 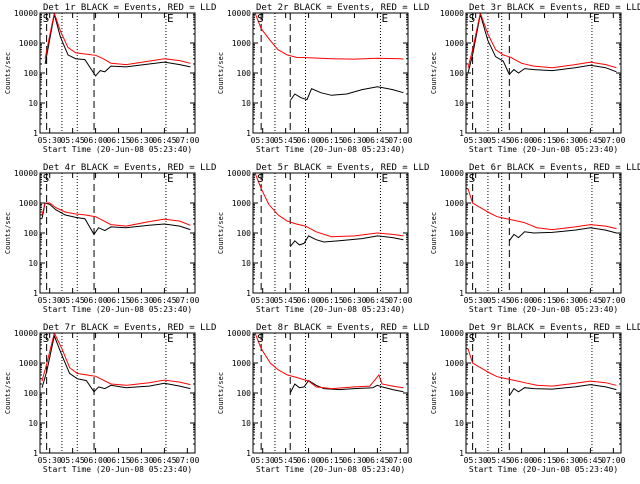 I want to click on panel-title: Det 2r BLACK = Events, RED = LLD, so click(x=342, y=8).